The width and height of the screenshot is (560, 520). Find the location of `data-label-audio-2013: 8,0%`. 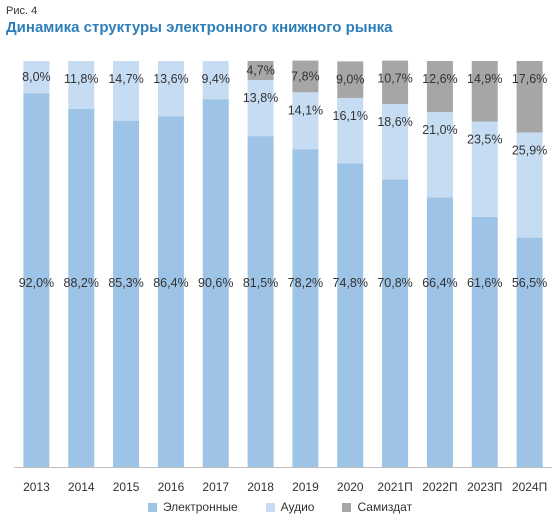

data-label-audio-2013: 8,0% is located at coordinates (36, 77).